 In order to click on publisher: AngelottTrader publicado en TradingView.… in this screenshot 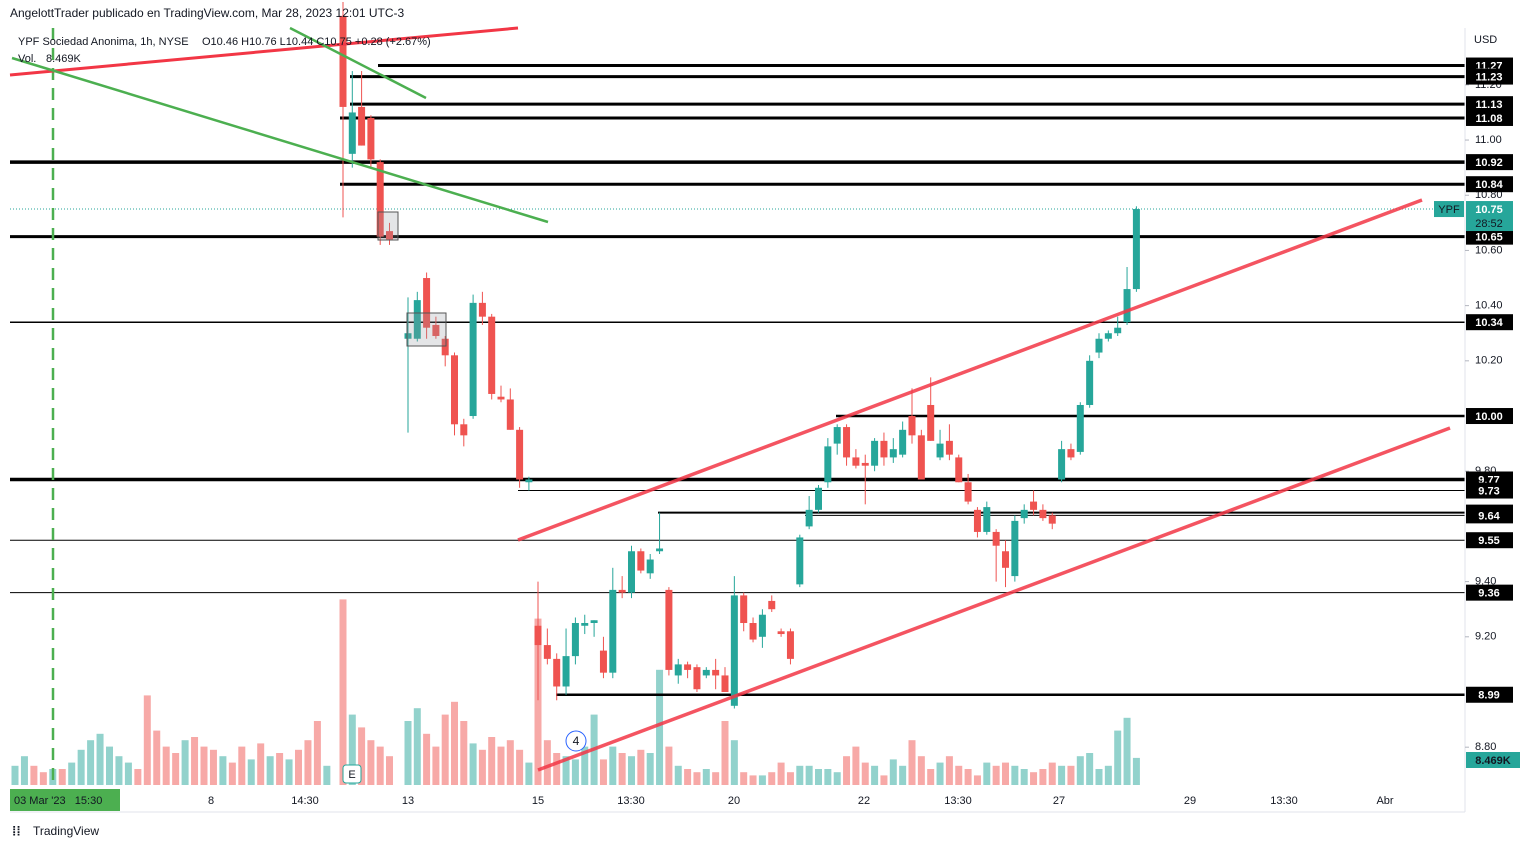, I will do `click(207, 13)`.